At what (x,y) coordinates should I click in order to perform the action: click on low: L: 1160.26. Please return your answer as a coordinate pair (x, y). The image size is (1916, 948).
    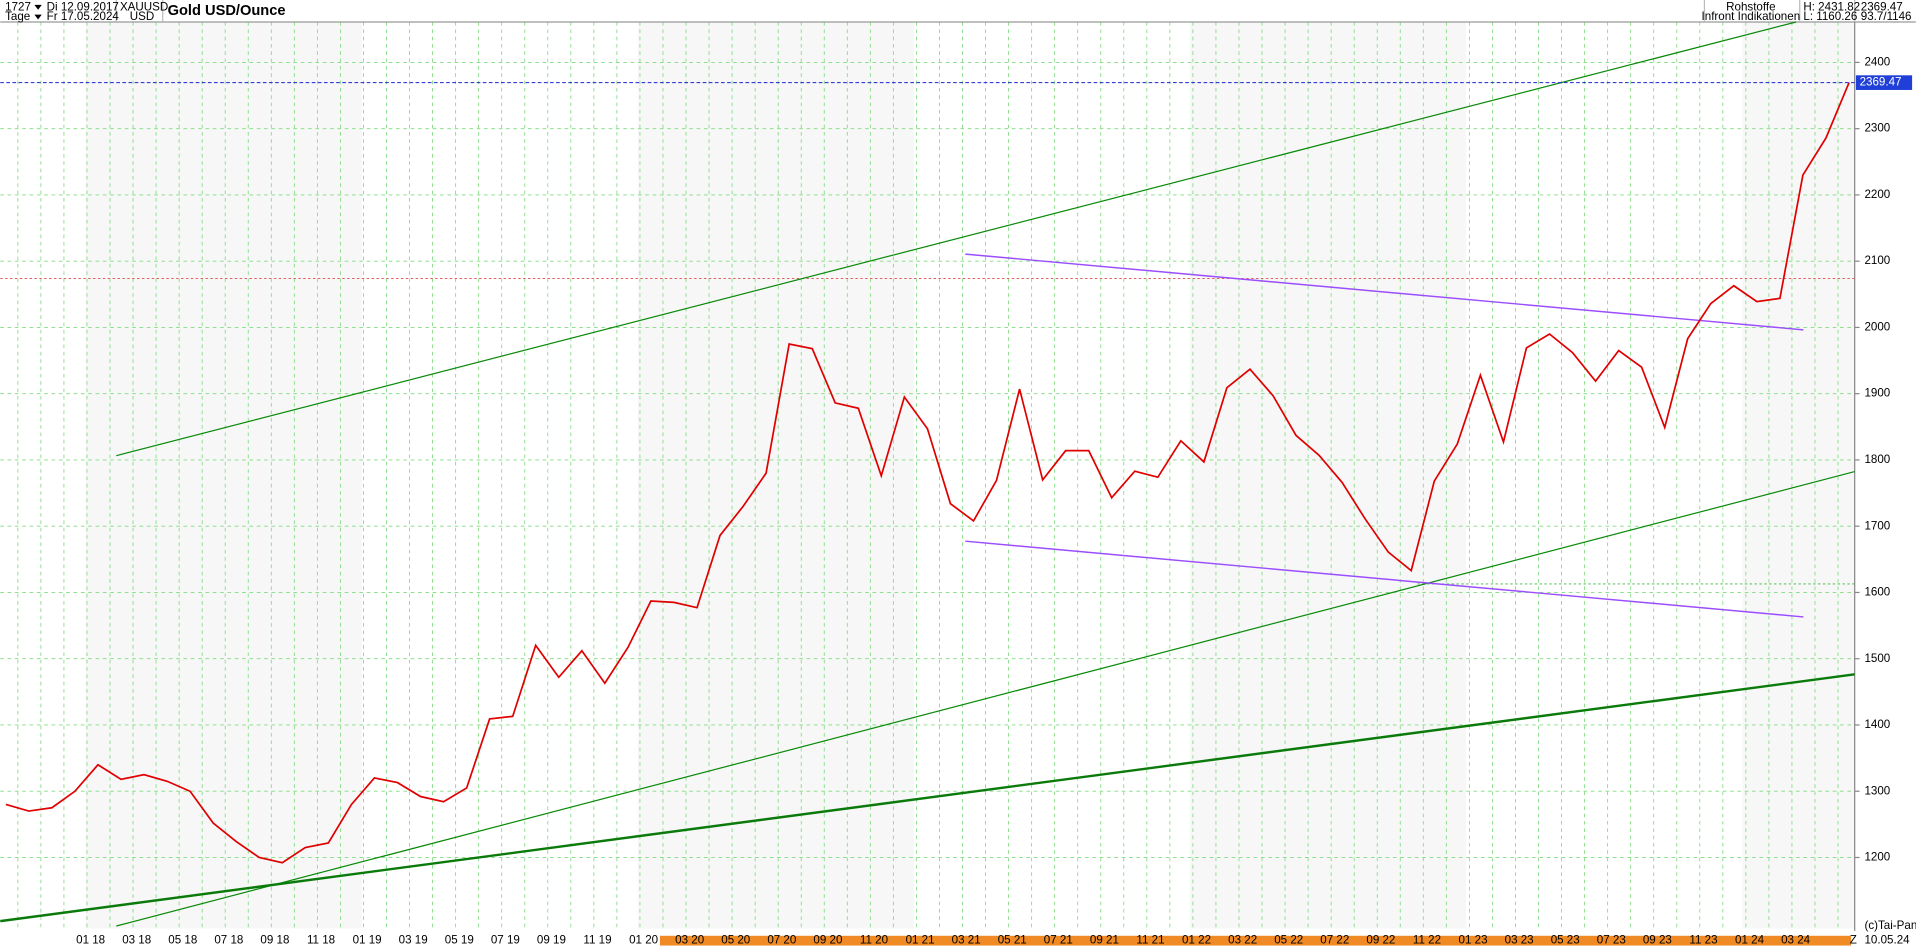
    Looking at the image, I should click on (1830, 16).